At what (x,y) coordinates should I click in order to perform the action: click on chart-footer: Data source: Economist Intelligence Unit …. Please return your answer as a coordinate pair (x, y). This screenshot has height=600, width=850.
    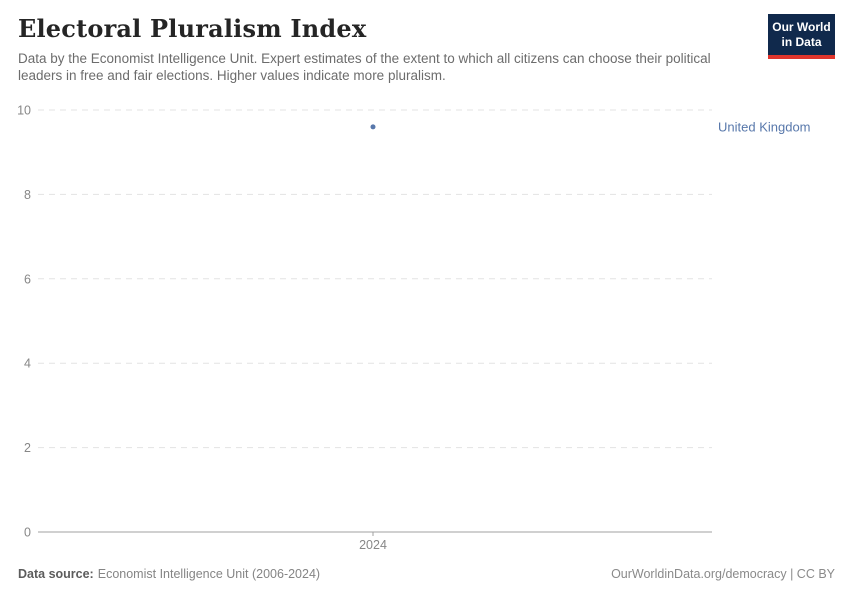
    Looking at the image, I should click on (426, 574).